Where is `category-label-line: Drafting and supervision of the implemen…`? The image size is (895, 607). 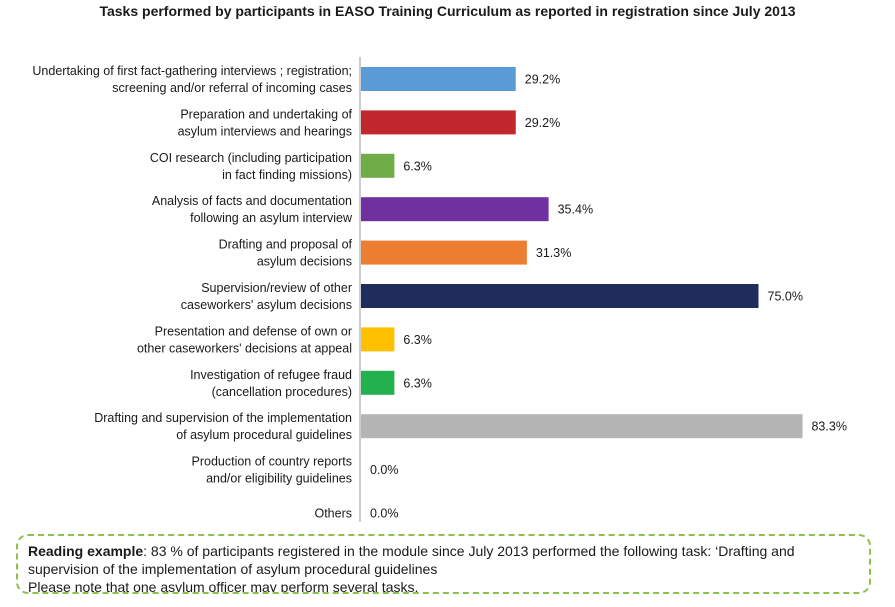 category-label-line: Drafting and supervision of the implemen… is located at coordinates (223, 418).